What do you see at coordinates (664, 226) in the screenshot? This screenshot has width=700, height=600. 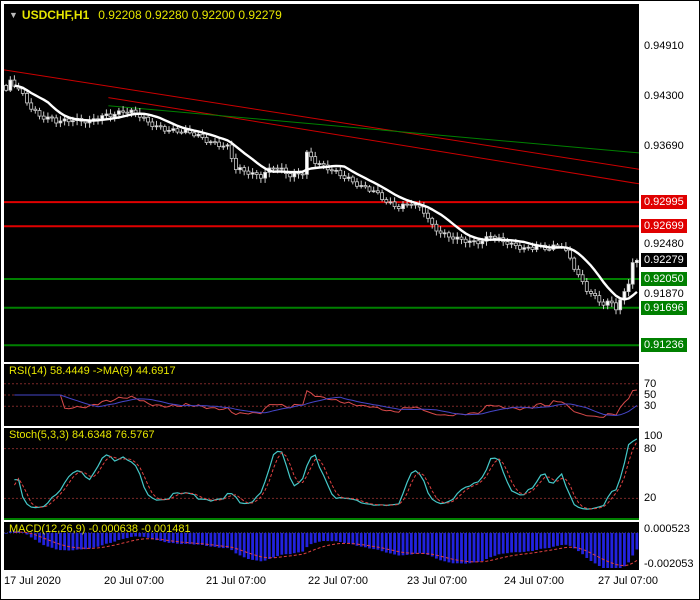 I see `price-axis-label: 0.92699` at bounding box center [664, 226].